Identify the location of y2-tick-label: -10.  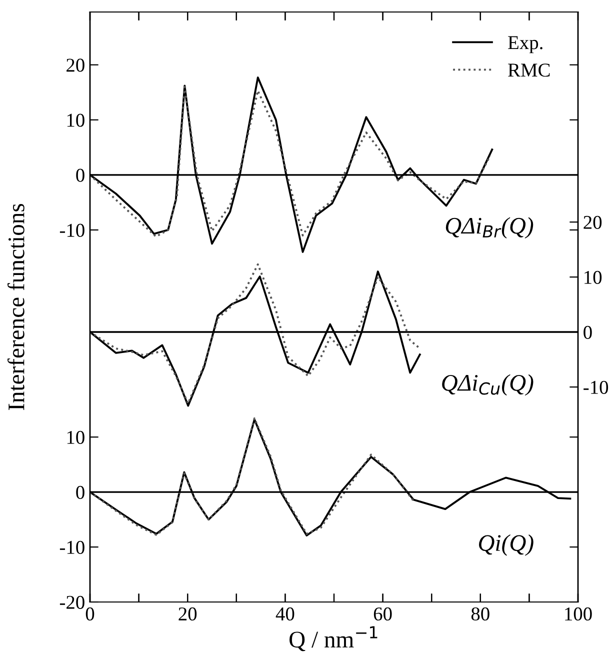
(596, 387).